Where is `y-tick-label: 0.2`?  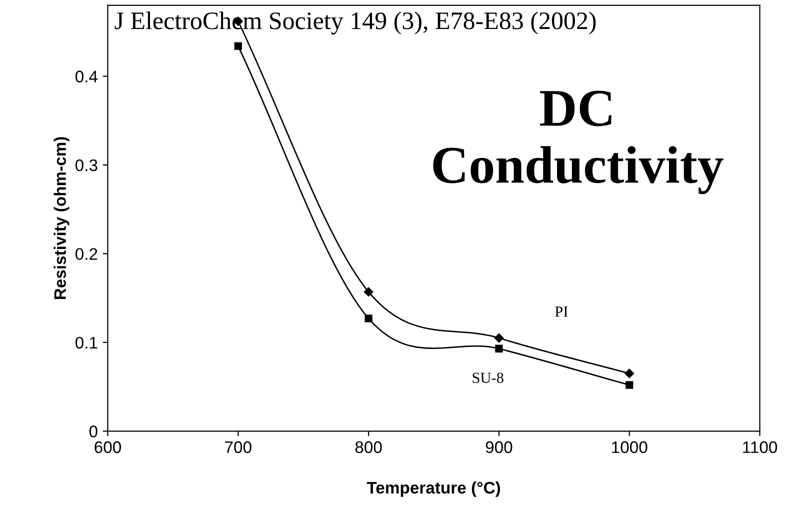
y-tick-label: 0.2 is located at coordinates (87, 254).